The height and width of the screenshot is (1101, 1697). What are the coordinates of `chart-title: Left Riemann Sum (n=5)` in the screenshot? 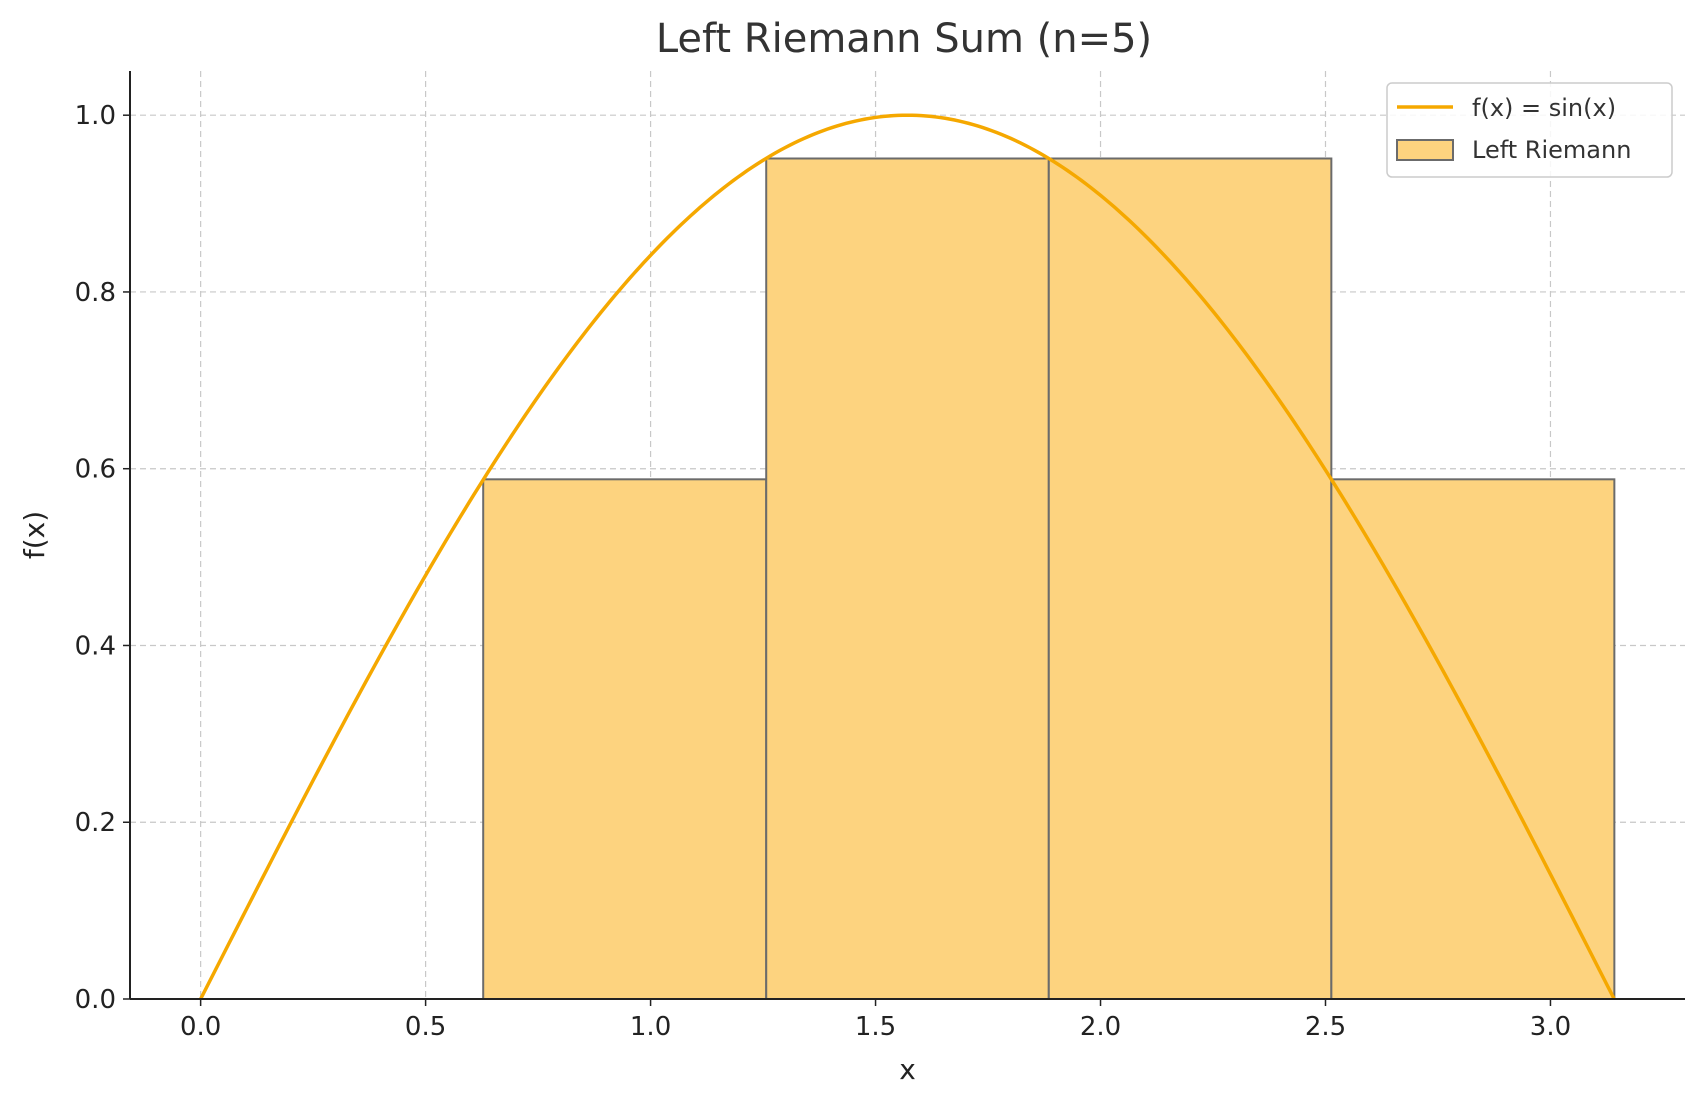 It's located at (904, 39).